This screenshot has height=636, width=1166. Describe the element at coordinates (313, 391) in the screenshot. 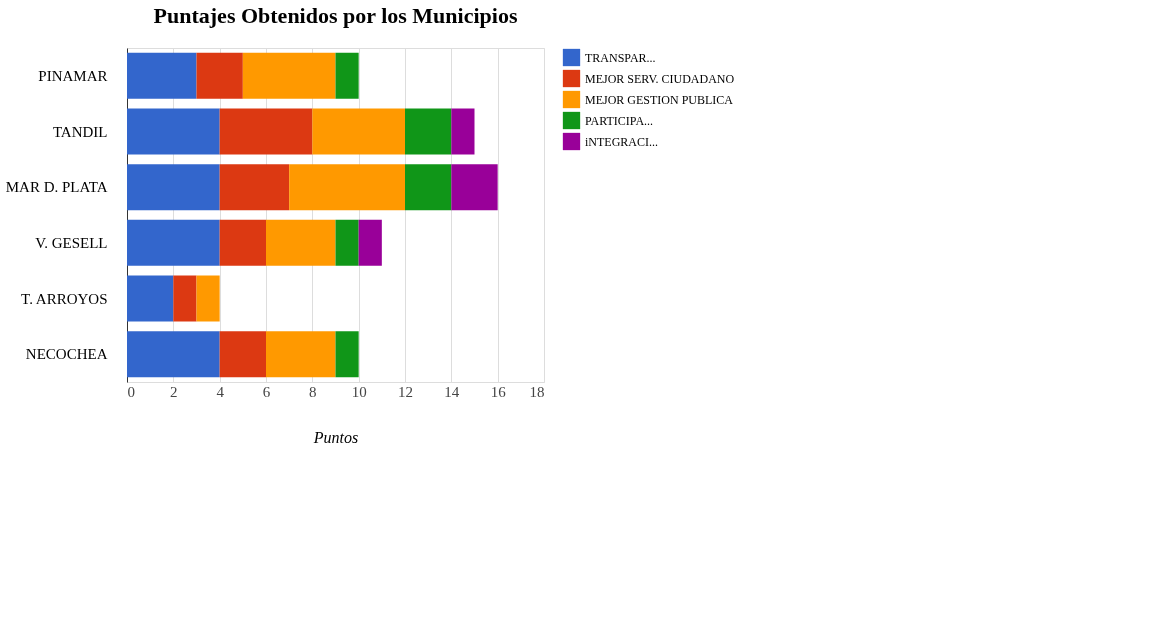

I see `x-tick-label: 8` at that location.